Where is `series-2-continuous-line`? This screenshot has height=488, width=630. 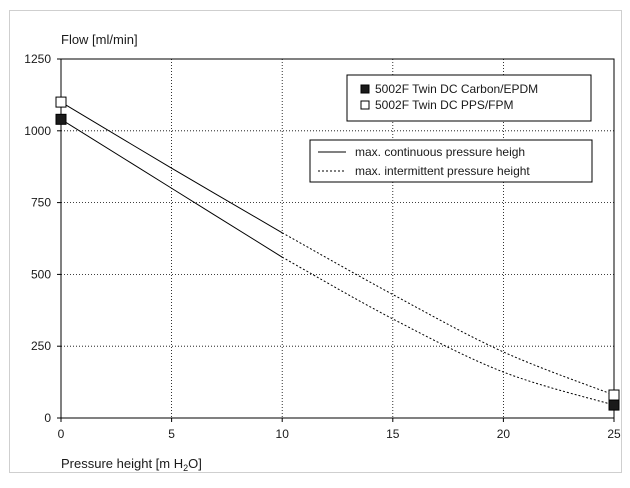 series-2-continuous-line is located at coordinates (171, 167).